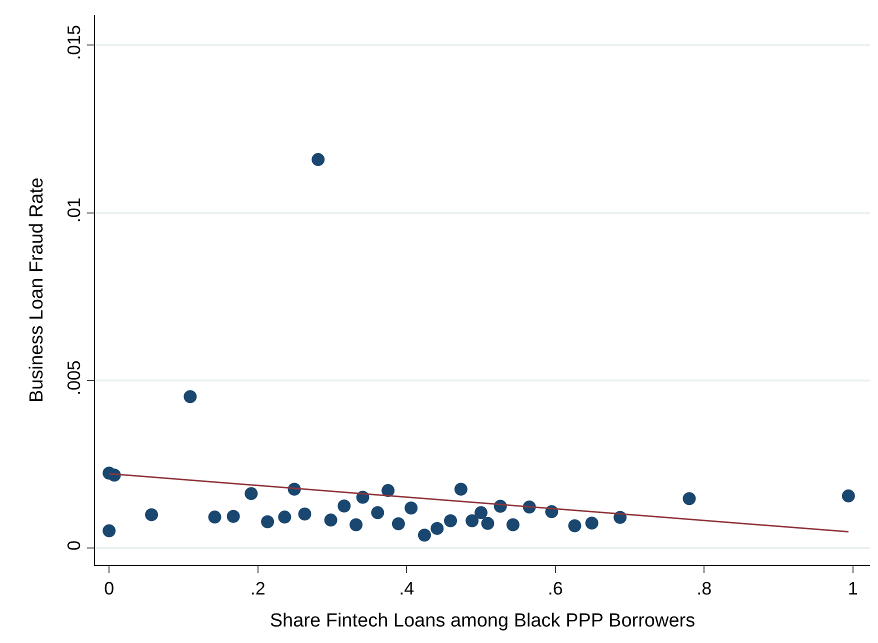  I want to click on y-tick-label: .01, so click(74, 210).